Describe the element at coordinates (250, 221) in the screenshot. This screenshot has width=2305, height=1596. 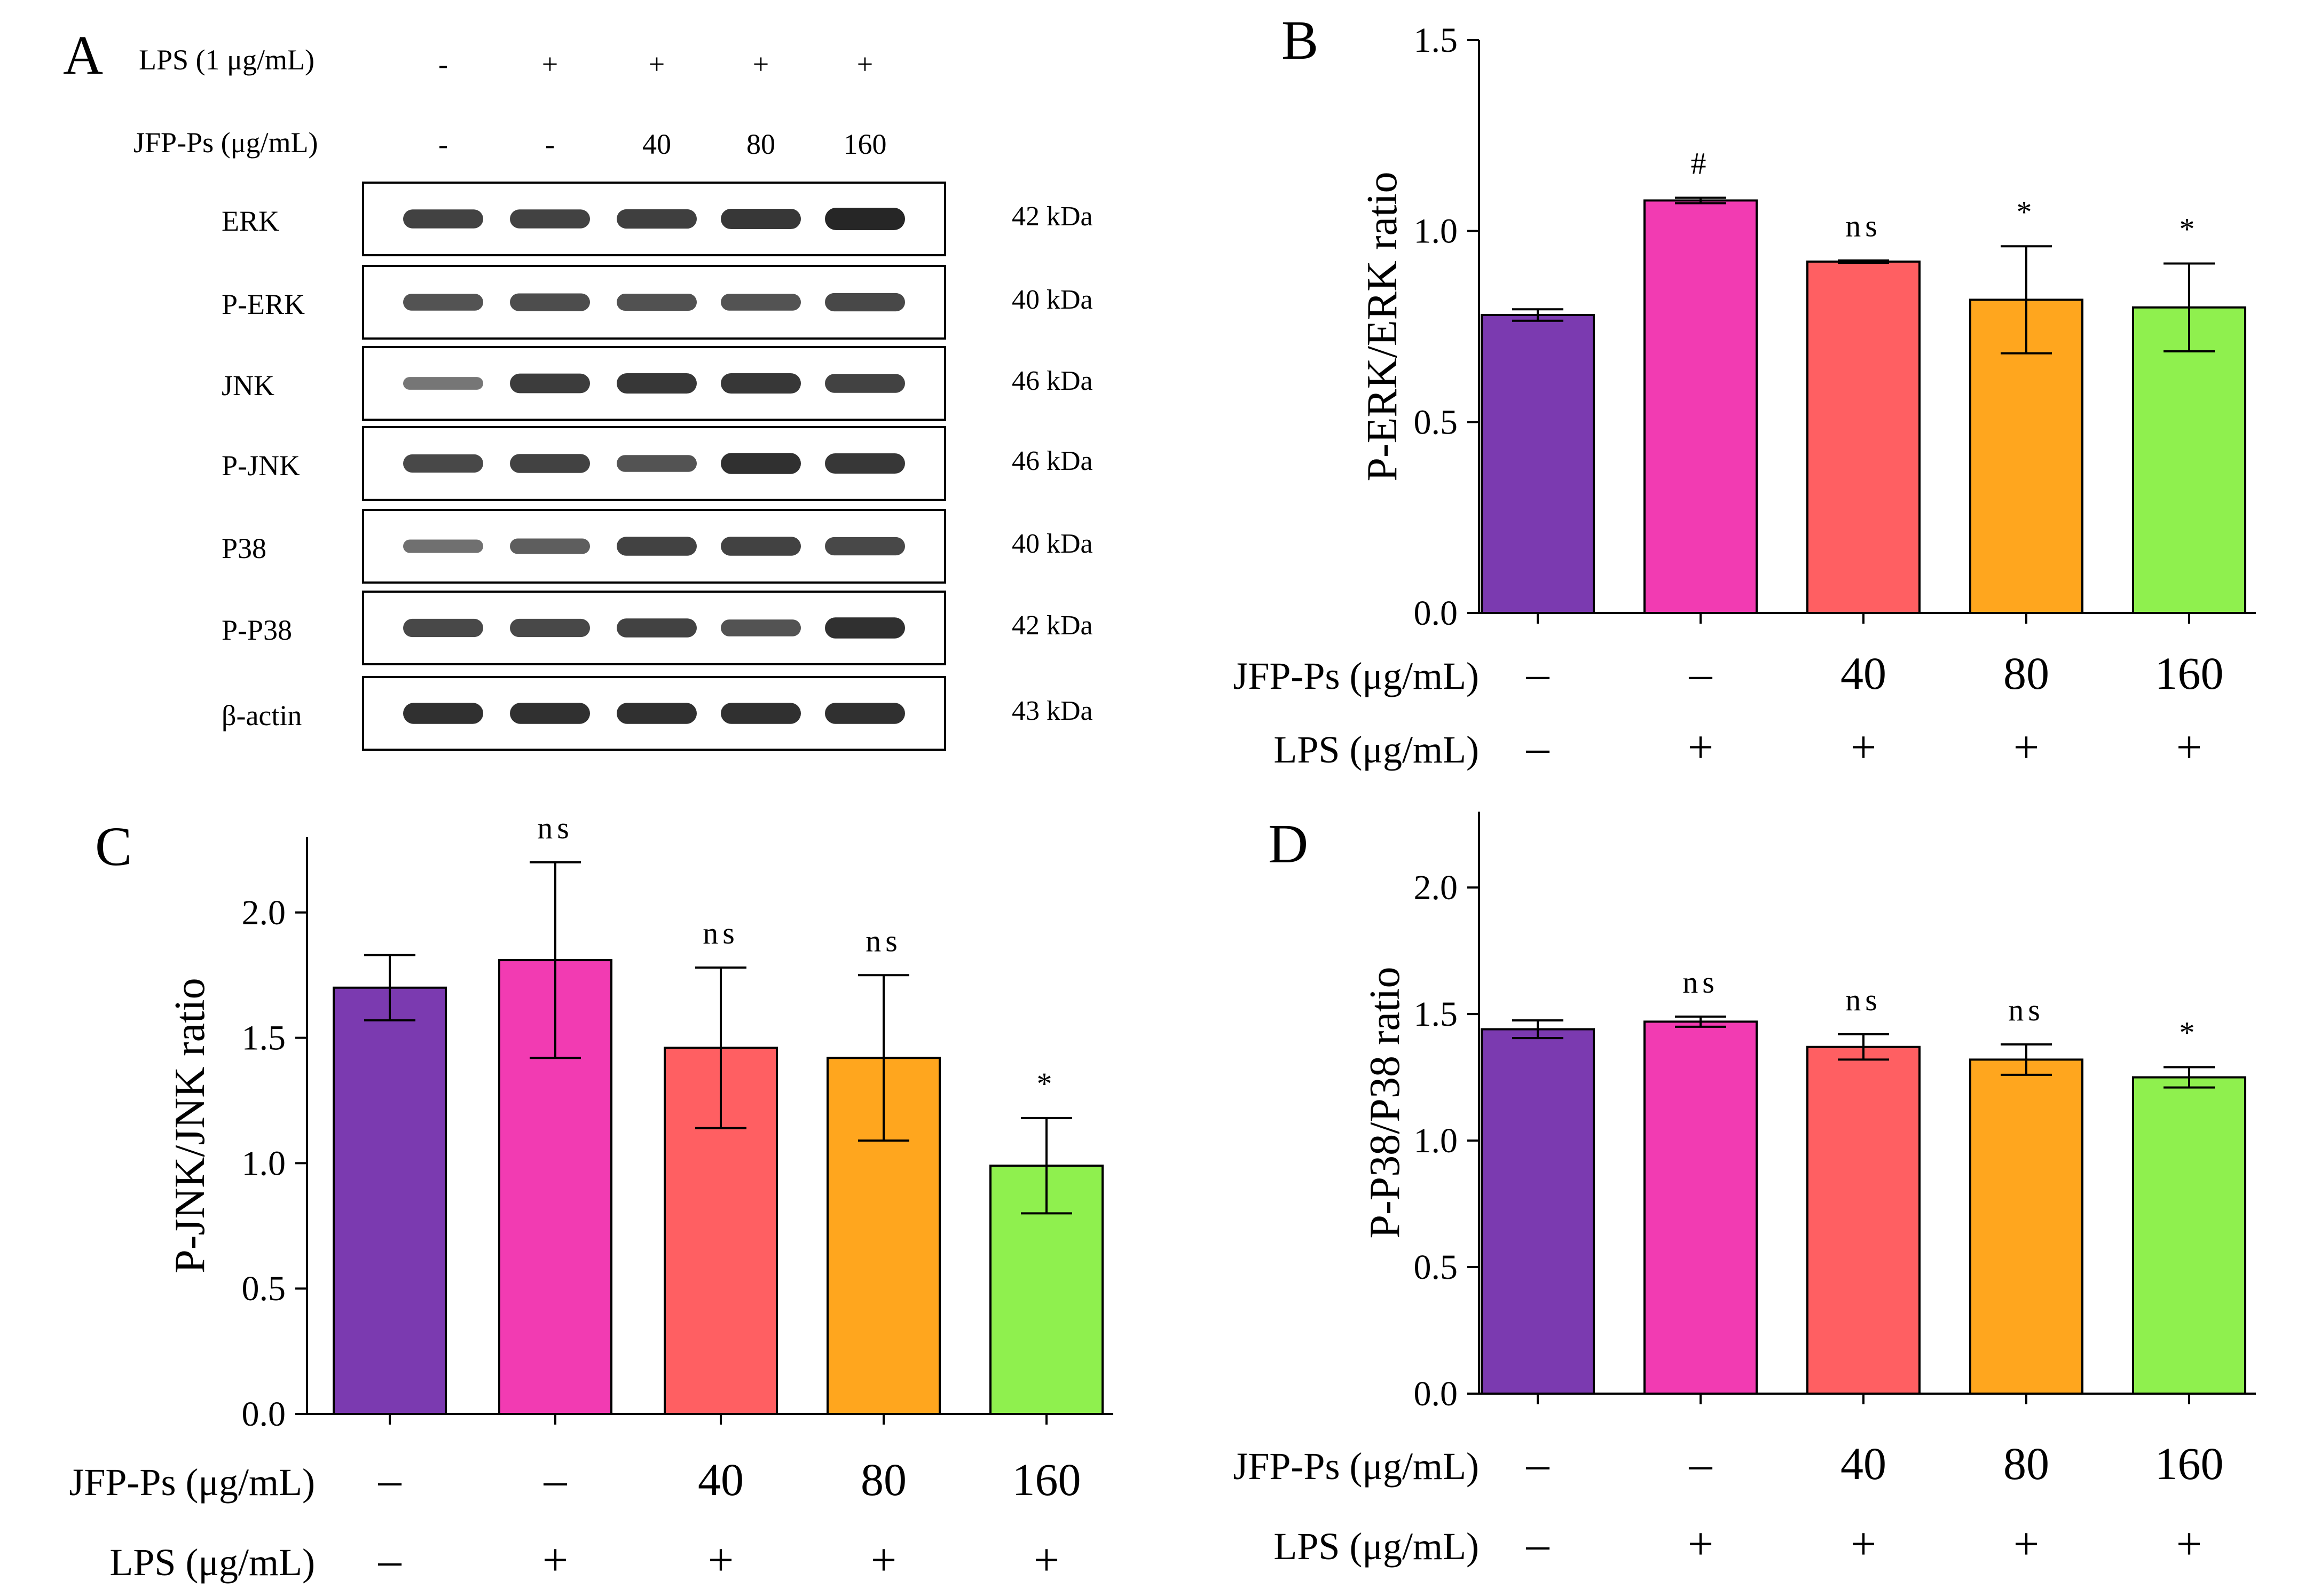
I see `blot-protein-label: ERK` at that location.